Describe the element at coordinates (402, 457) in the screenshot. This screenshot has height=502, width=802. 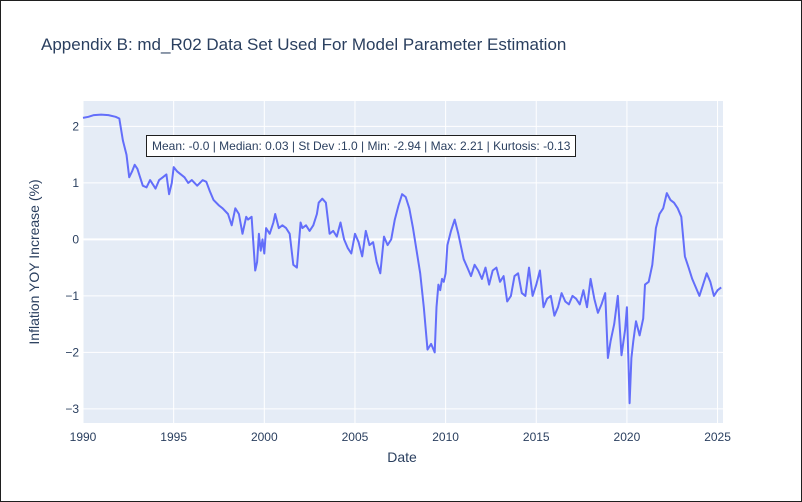
I see `x-axis-title: Date` at that location.